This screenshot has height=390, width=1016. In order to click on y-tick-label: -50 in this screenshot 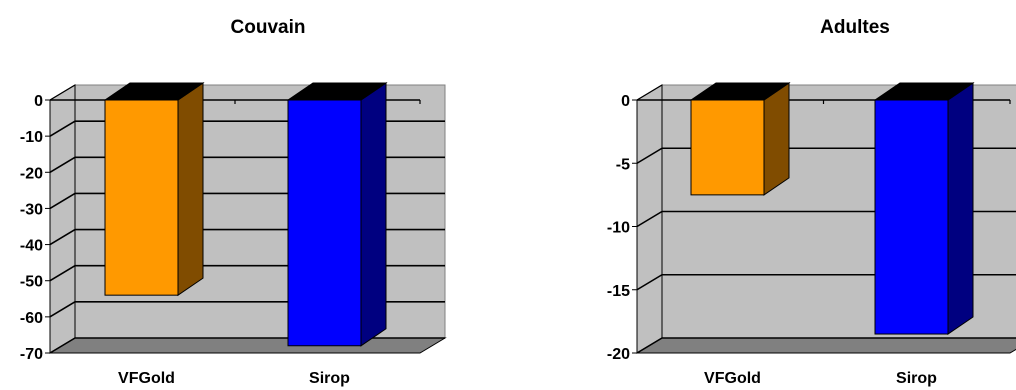, I will do `click(31, 282)`.